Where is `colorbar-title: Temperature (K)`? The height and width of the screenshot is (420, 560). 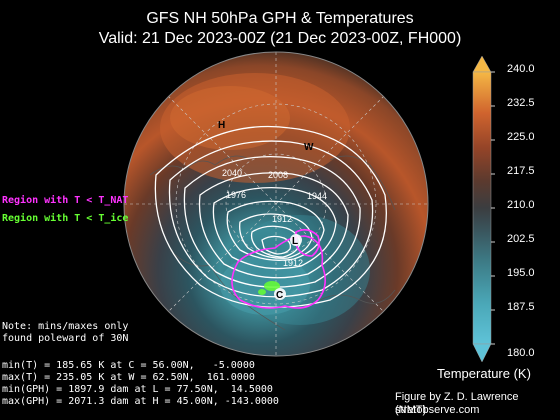 colorbar-title: Temperature (K) is located at coordinates (484, 373).